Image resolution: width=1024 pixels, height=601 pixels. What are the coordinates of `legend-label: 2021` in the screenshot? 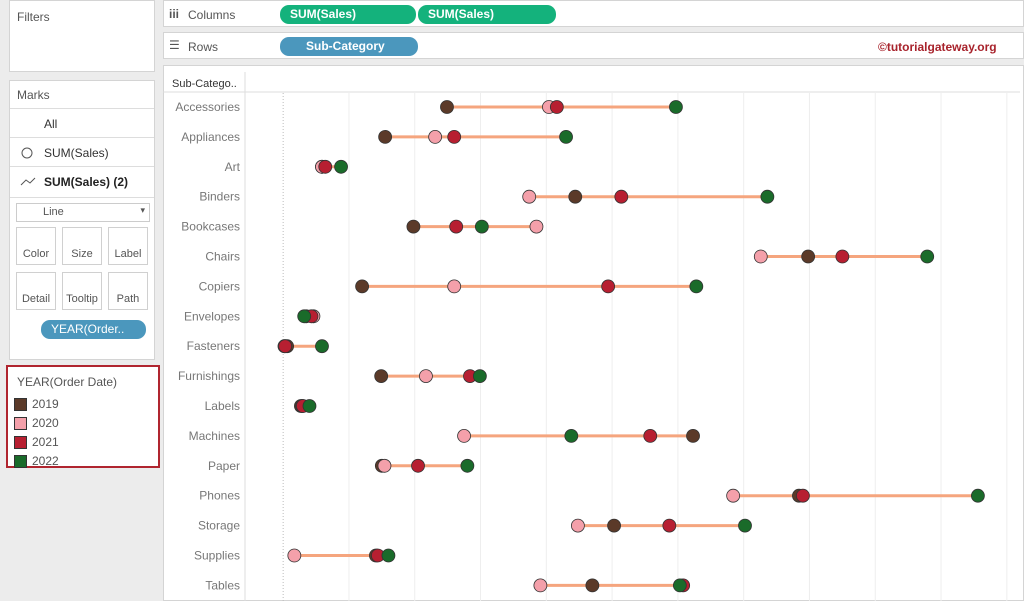 It's located at (45, 442).